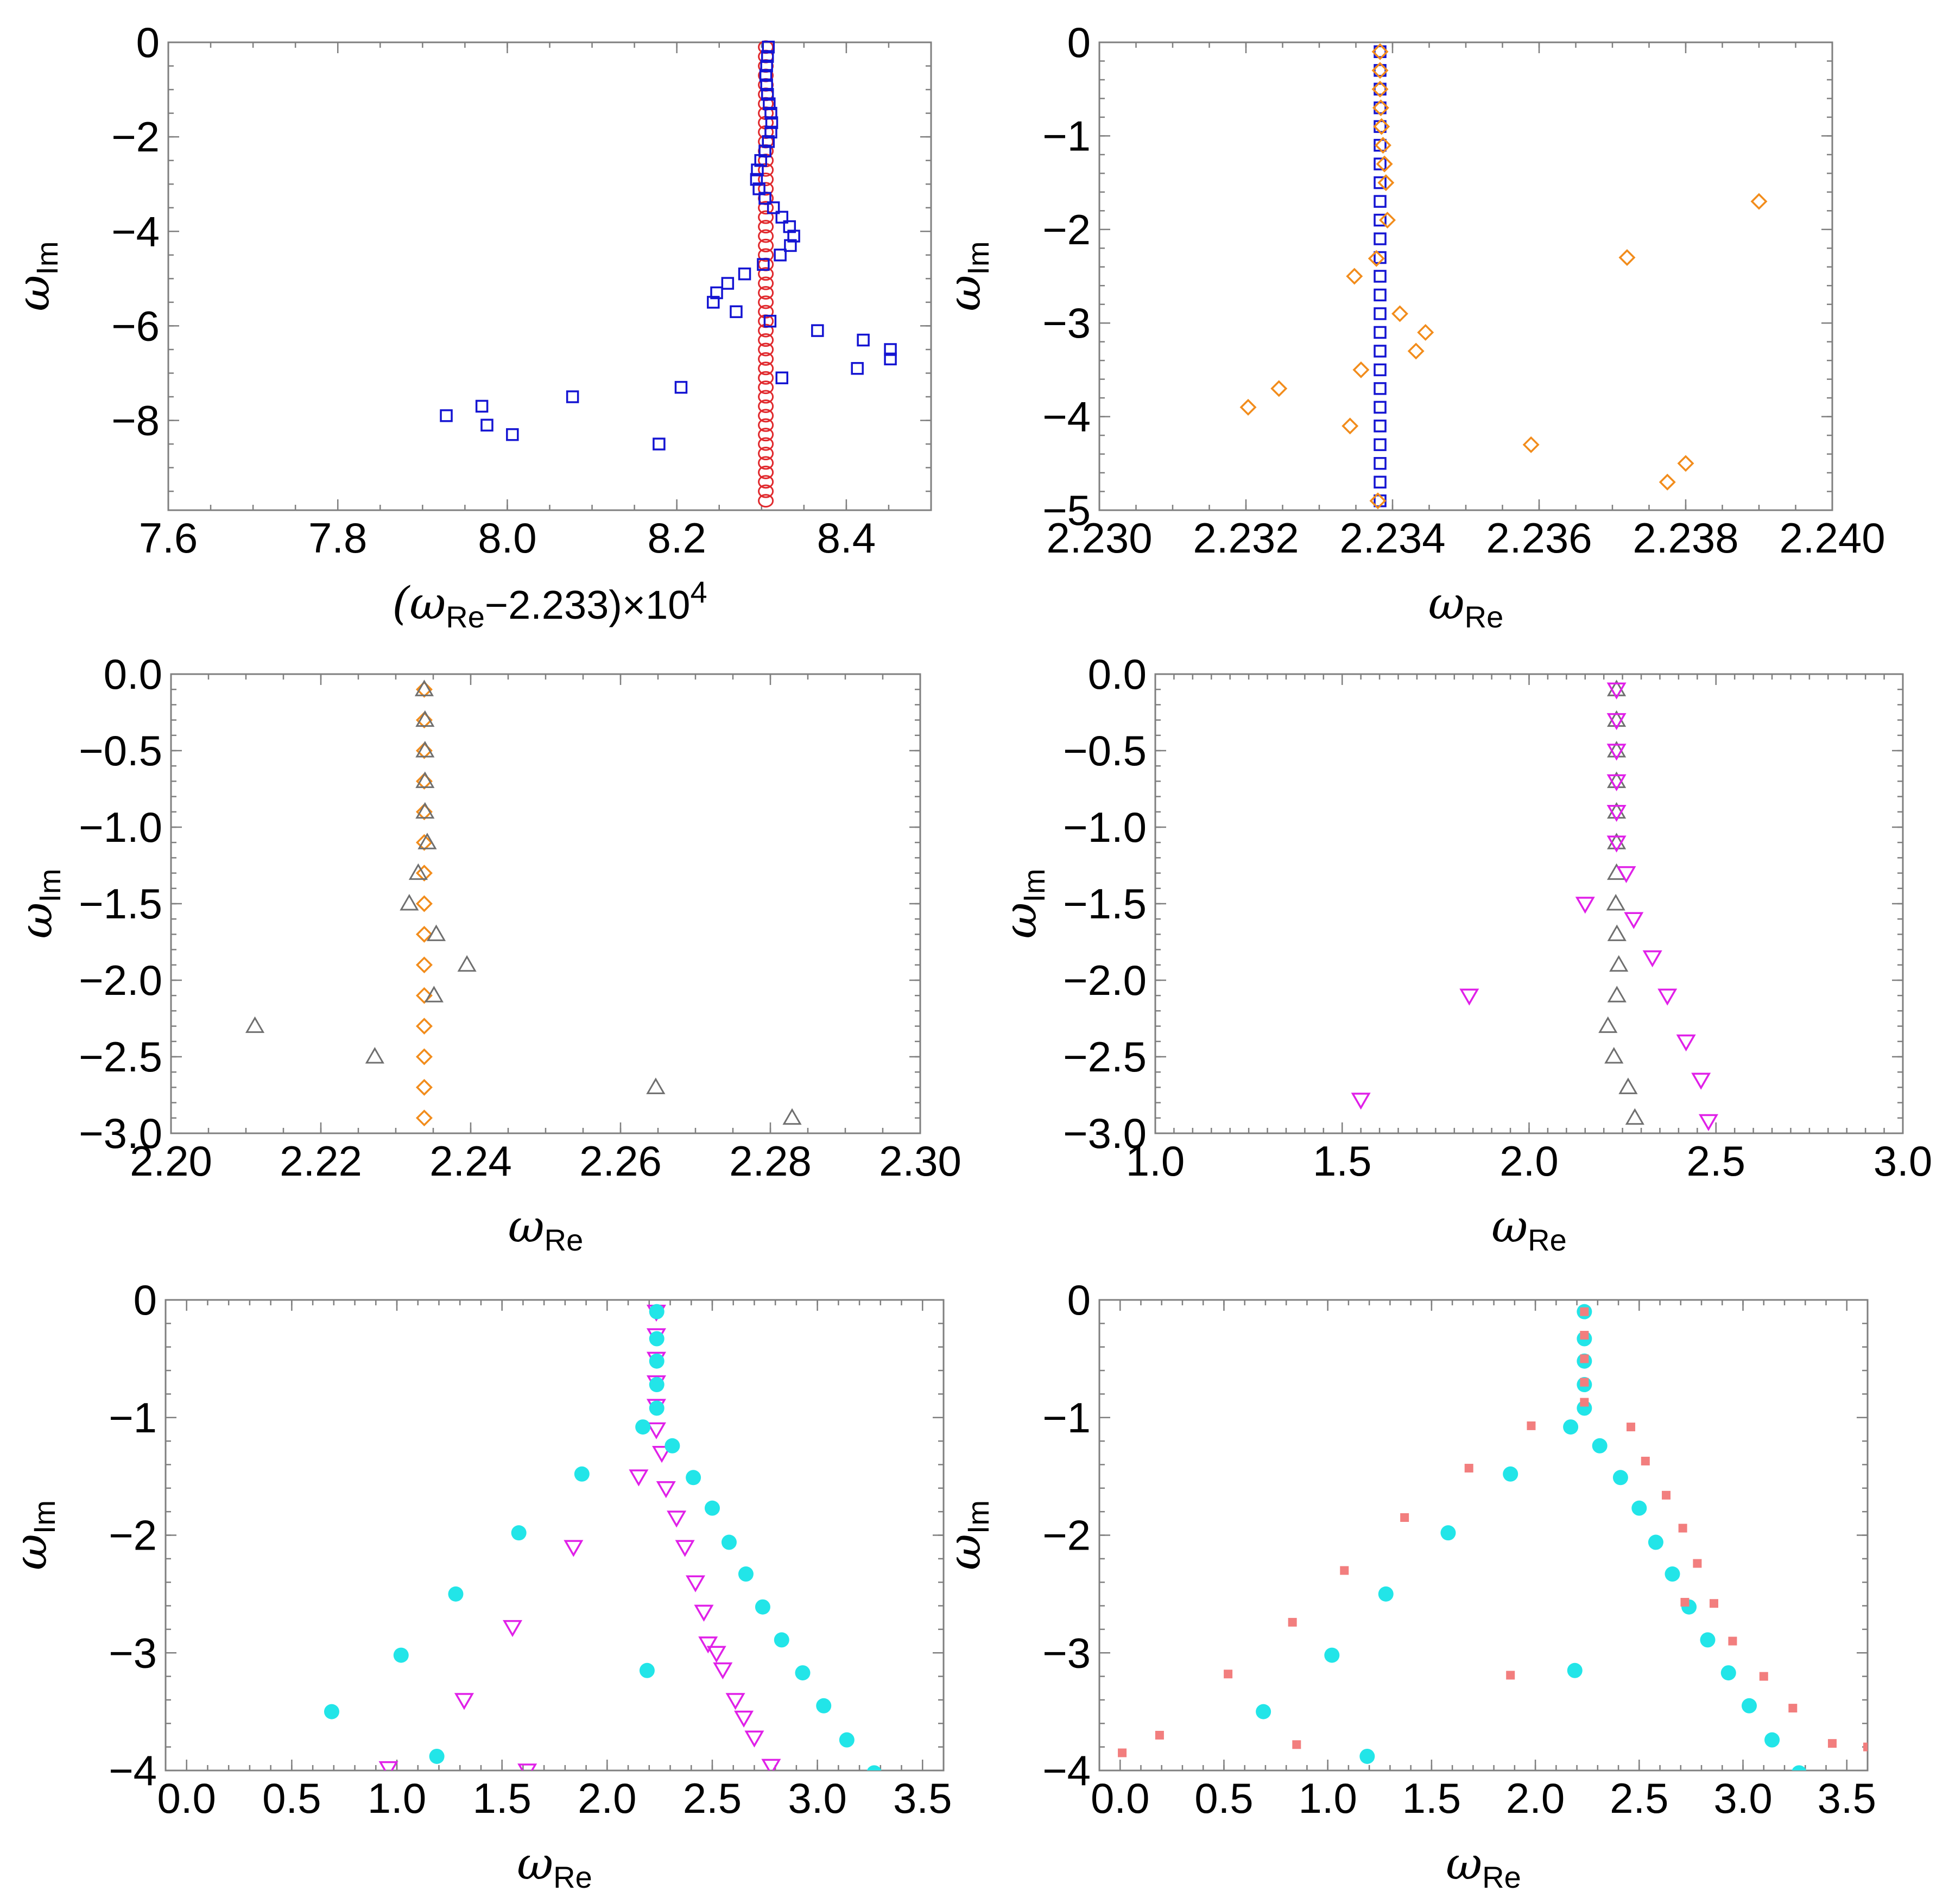  What do you see at coordinates (1099, 538) in the screenshot?
I see `x-tick-label: 2.230` at bounding box center [1099, 538].